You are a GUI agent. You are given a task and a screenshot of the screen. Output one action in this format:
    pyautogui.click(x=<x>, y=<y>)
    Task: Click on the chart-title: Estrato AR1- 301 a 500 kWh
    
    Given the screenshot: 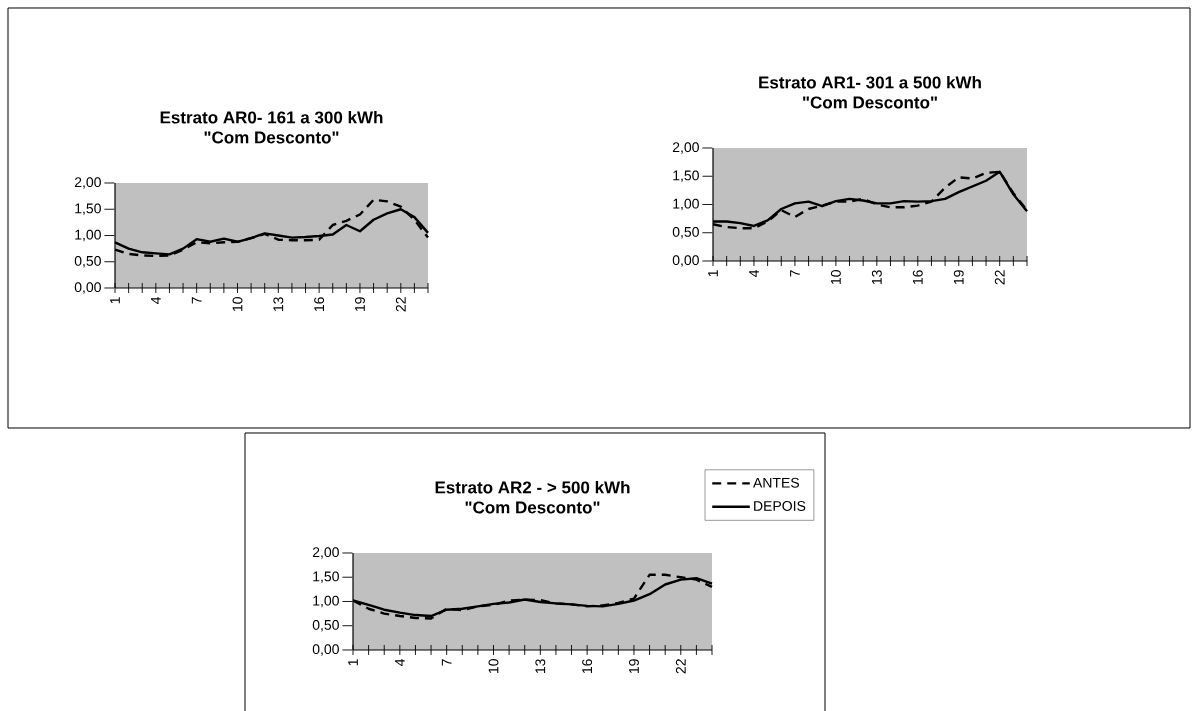 What is the action you would take?
    pyautogui.click(x=870, y=82)
    